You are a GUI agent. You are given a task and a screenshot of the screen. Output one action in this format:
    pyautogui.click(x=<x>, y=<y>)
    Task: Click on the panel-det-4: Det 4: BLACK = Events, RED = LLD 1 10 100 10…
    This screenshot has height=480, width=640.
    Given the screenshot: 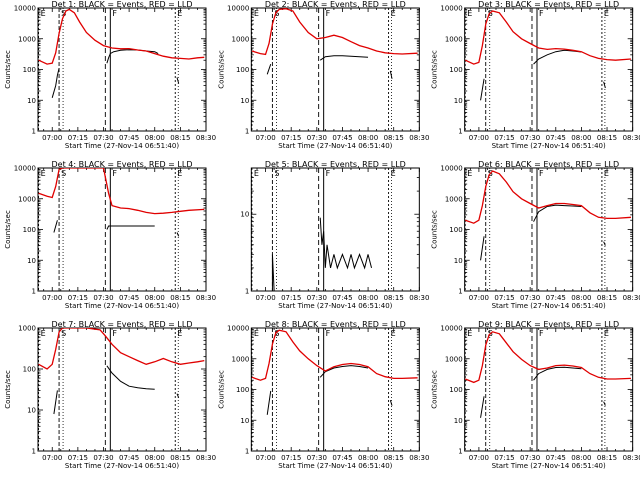 What is the action you would take?
    pyautogui.click(x=110, y=235)
    